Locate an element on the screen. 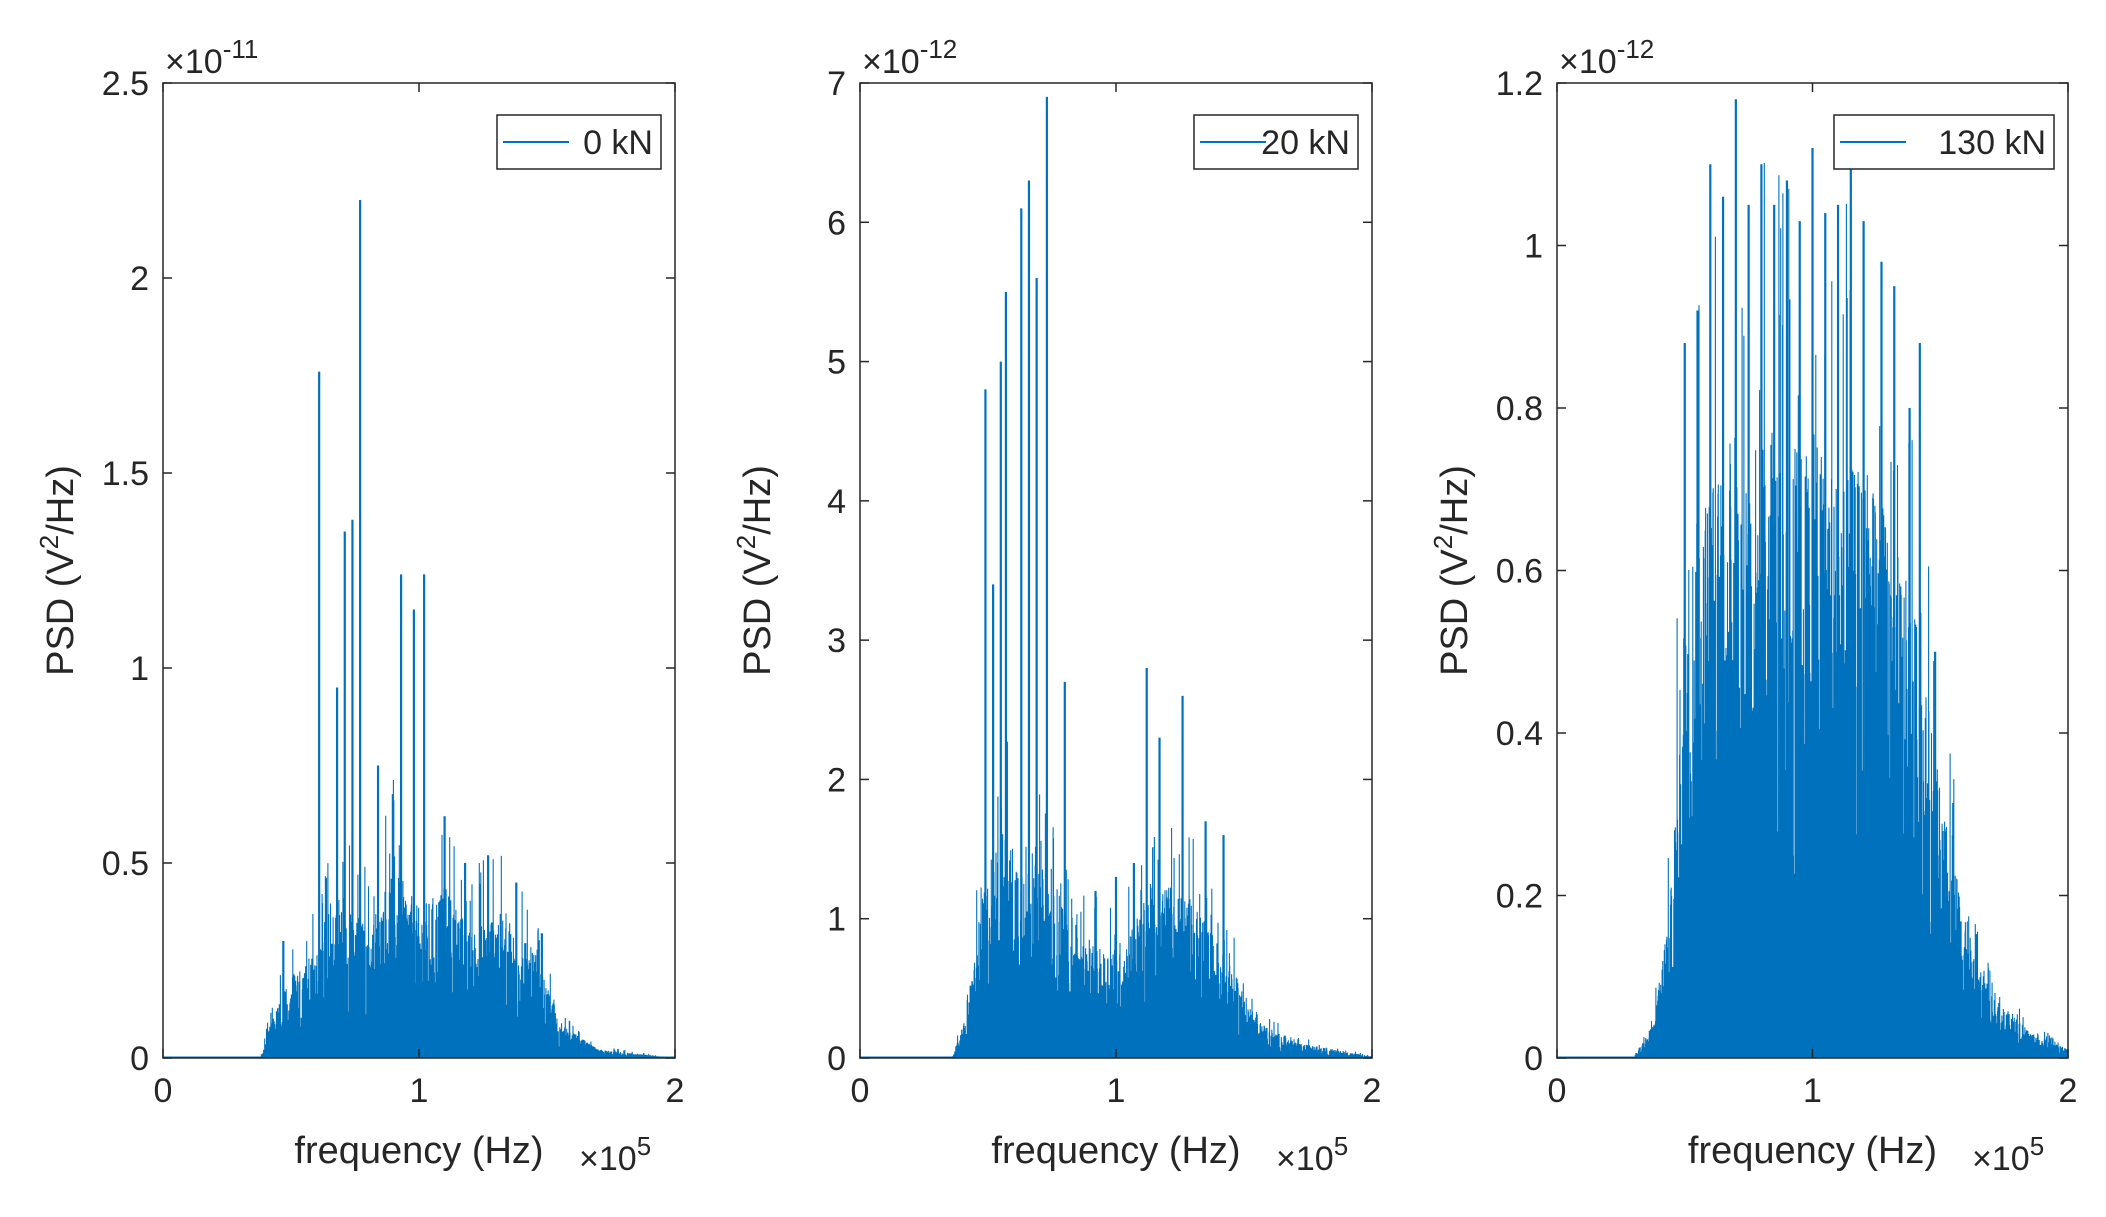 This screenshot has width=2106, height=1217. legend-label: 0 kN is located at coordinates (618, 143).